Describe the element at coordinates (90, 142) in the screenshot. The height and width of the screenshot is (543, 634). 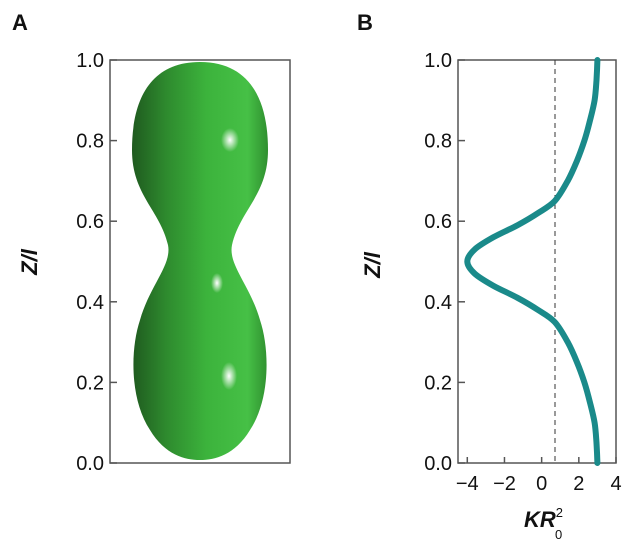
I see `panel-a-ytick-label: 0.8` at that location.